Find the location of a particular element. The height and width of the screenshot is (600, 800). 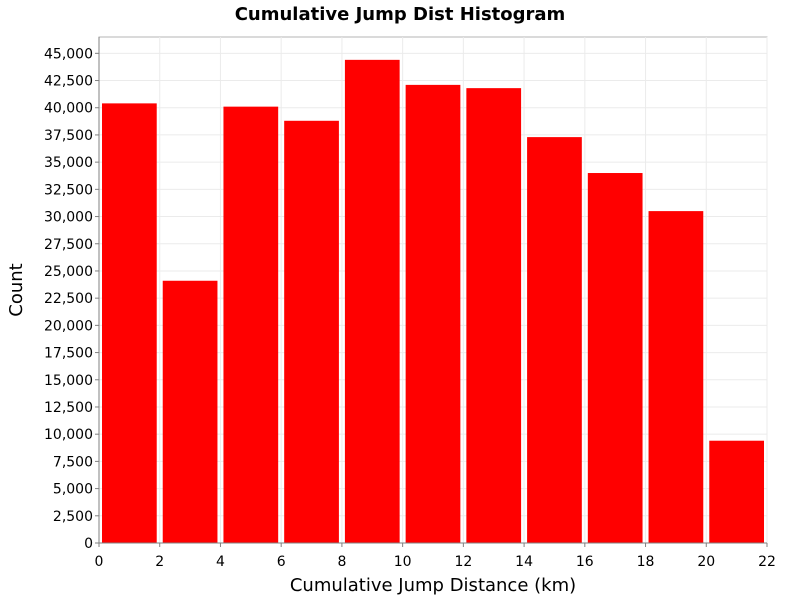

x-tick-label: 2 is located at coordinates (159, 562).